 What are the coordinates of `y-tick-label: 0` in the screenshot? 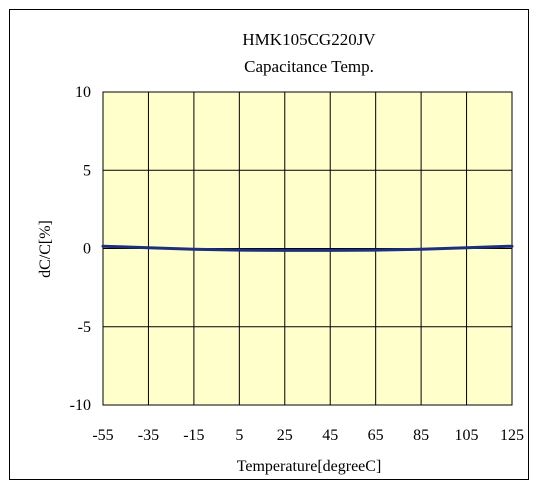 It's located at (87, 249).